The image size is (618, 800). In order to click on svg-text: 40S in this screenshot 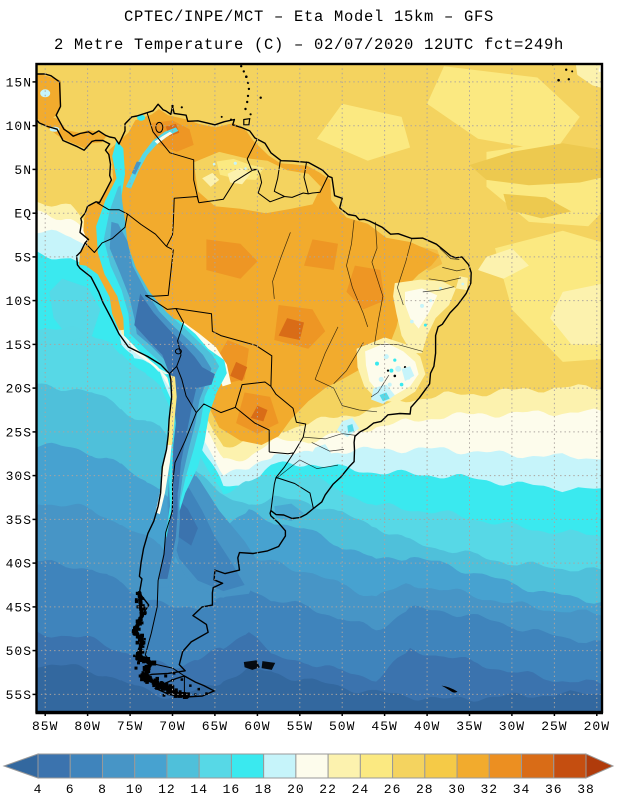, I will do `click(19, 564)`.